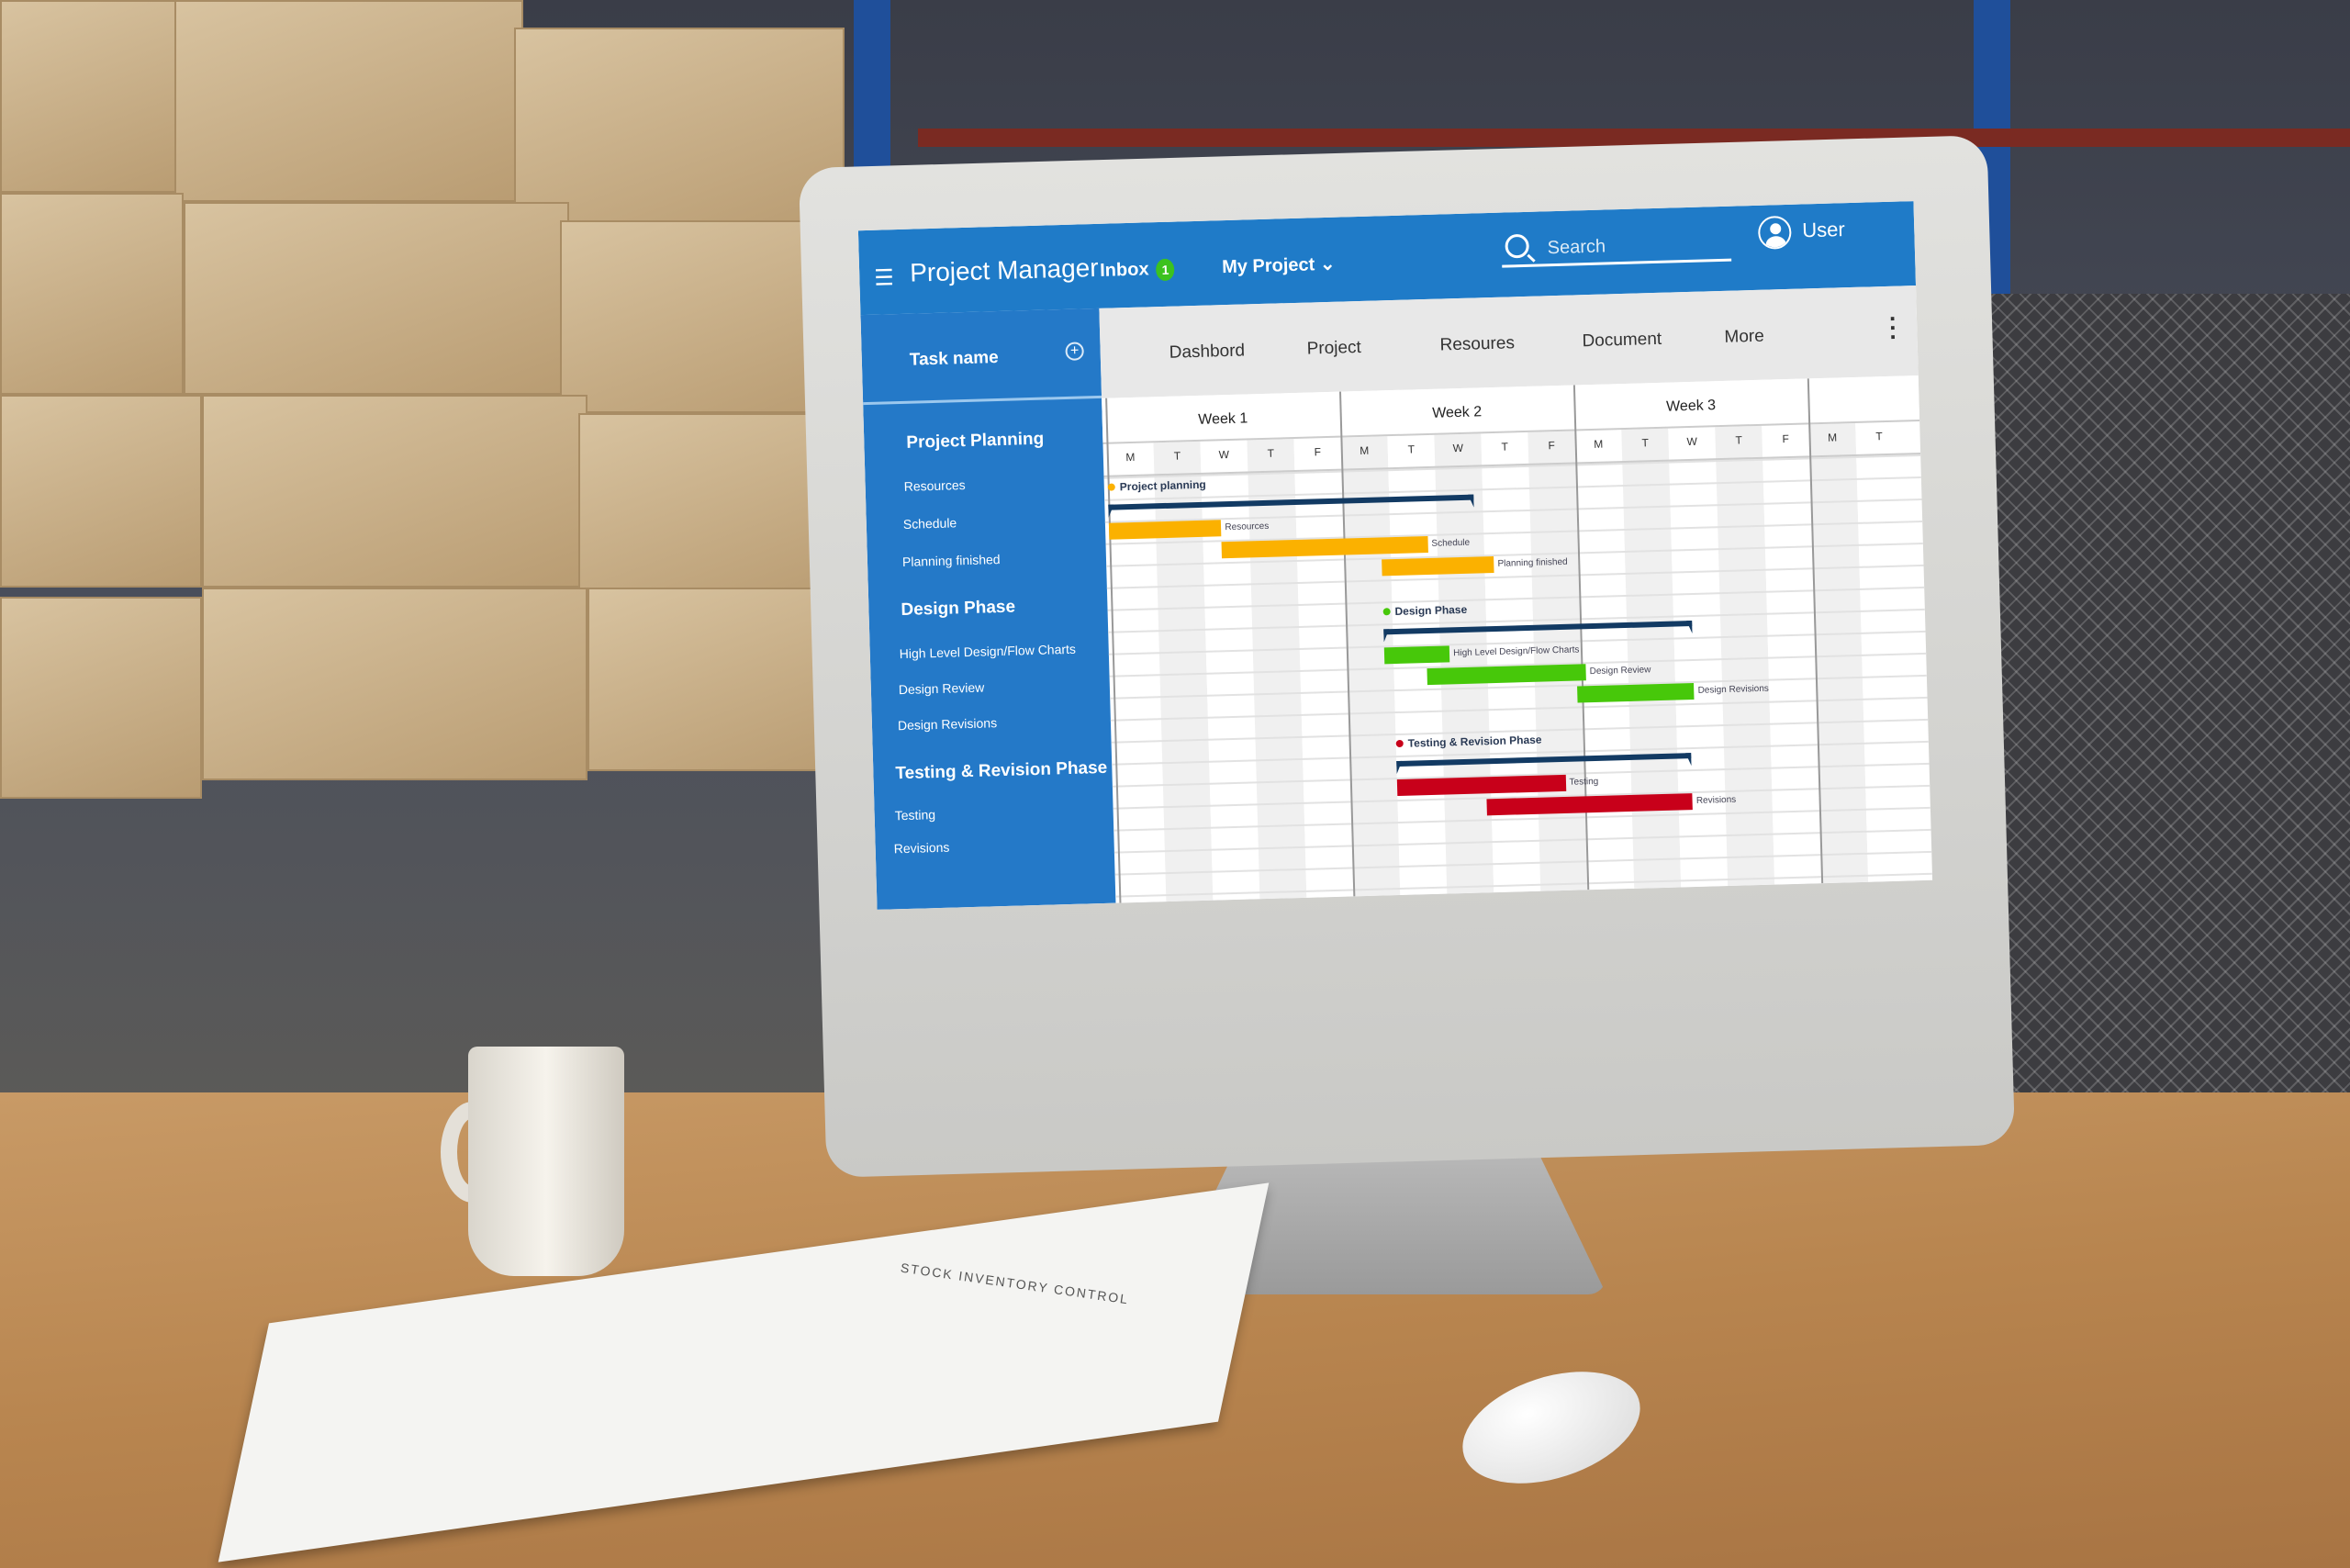 The height and width of the screenshot is (1568, 2350). Describe the element at coordinates (958, 609) in the screenshot. I see `sidebar-group-design-phase: Design Phase` at that location.